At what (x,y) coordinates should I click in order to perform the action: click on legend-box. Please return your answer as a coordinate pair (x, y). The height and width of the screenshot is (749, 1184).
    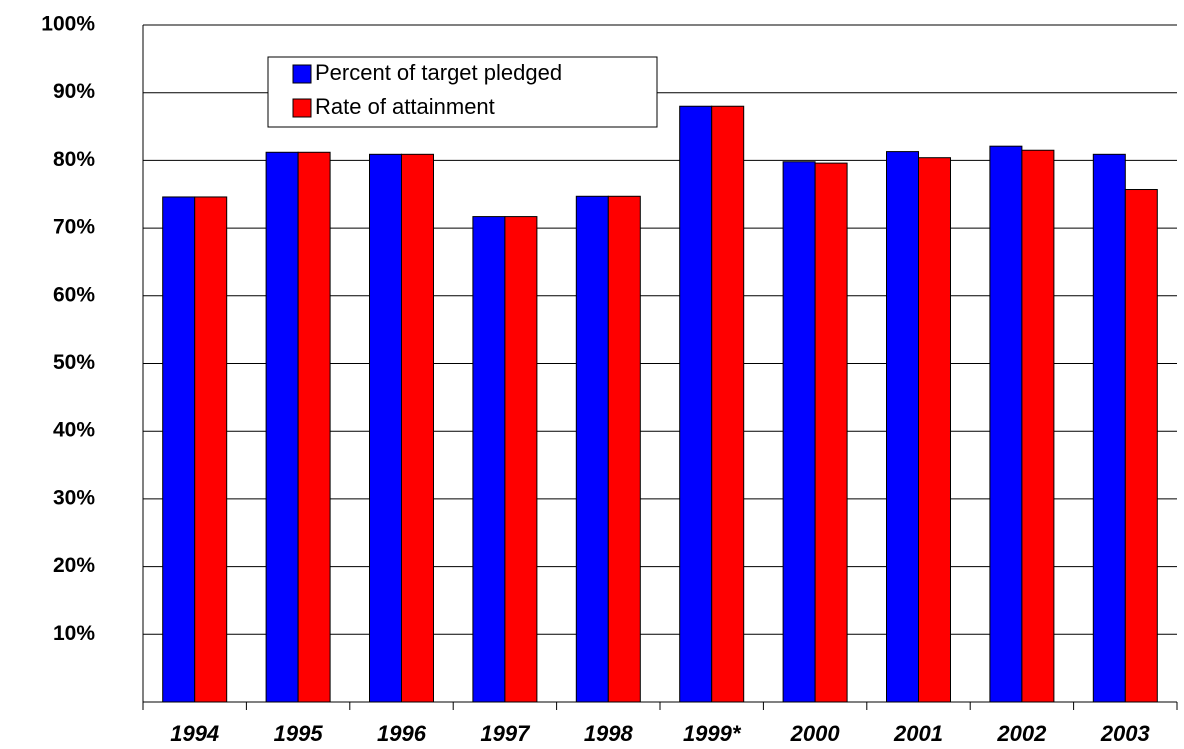
    Looking at the image, I should click on (462, 92).